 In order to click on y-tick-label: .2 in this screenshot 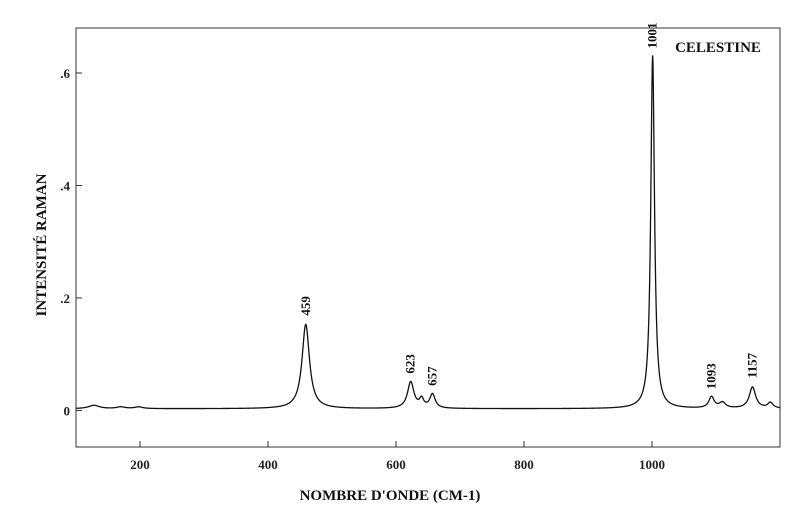, I will do `click(65, 298)`.